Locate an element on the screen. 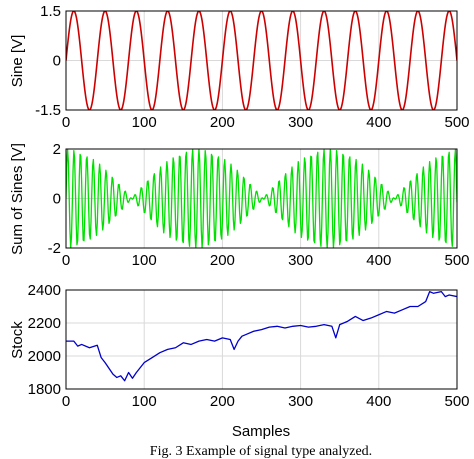  y-tick-label: 2400 is located at coordinates (44, 290).